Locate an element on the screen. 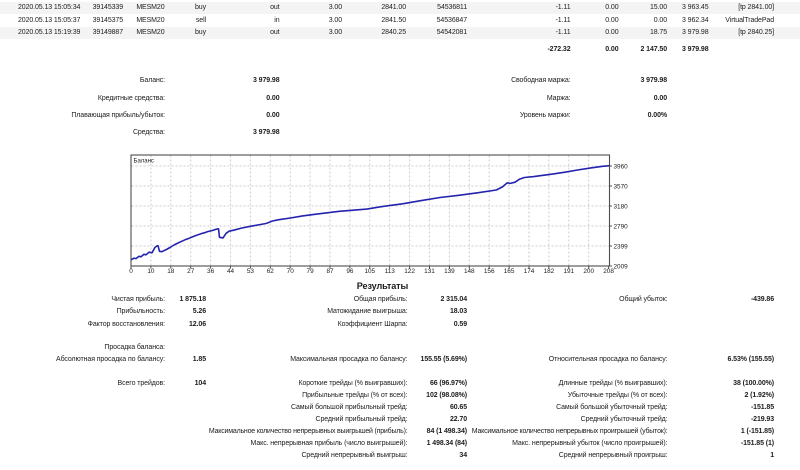 The image size is (800, 470). svg-text: 96 is located at coordinates (350, 271).